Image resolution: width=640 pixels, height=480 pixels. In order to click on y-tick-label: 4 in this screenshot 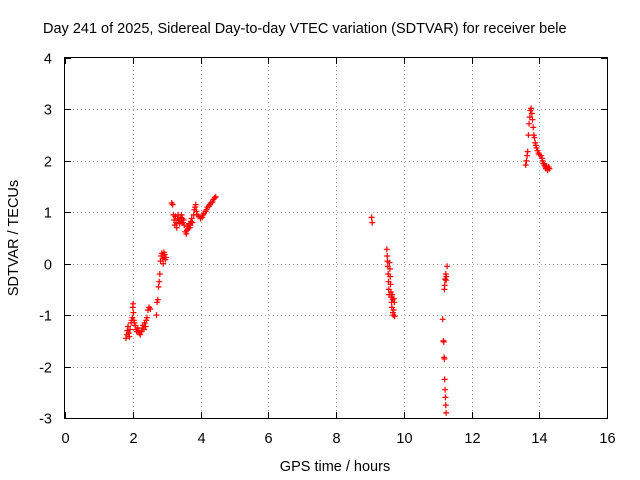, I will do `click(48, 60)`.